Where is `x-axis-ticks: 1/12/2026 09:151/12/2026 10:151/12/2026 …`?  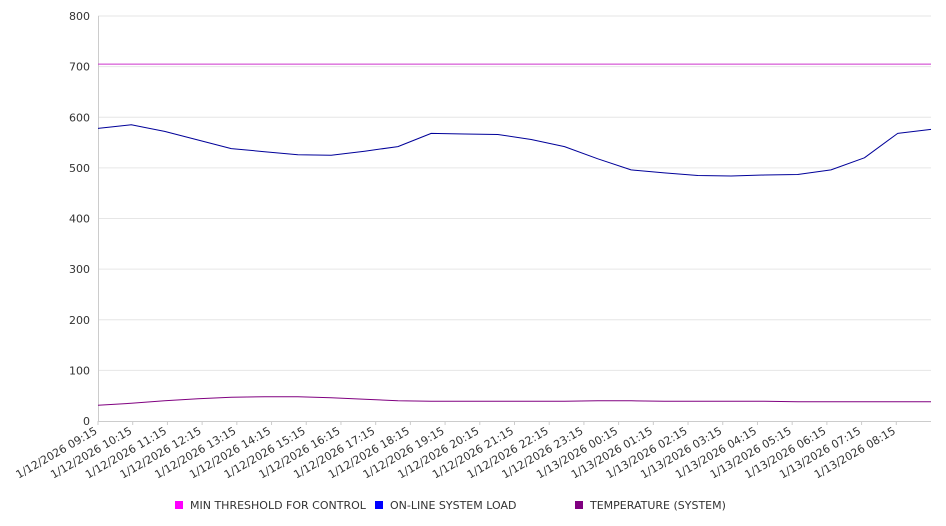 x-axis-ticks: 1/12/2026 09:151/12/2026 10:151/12/2026 … is located at coordinates (456, 451).